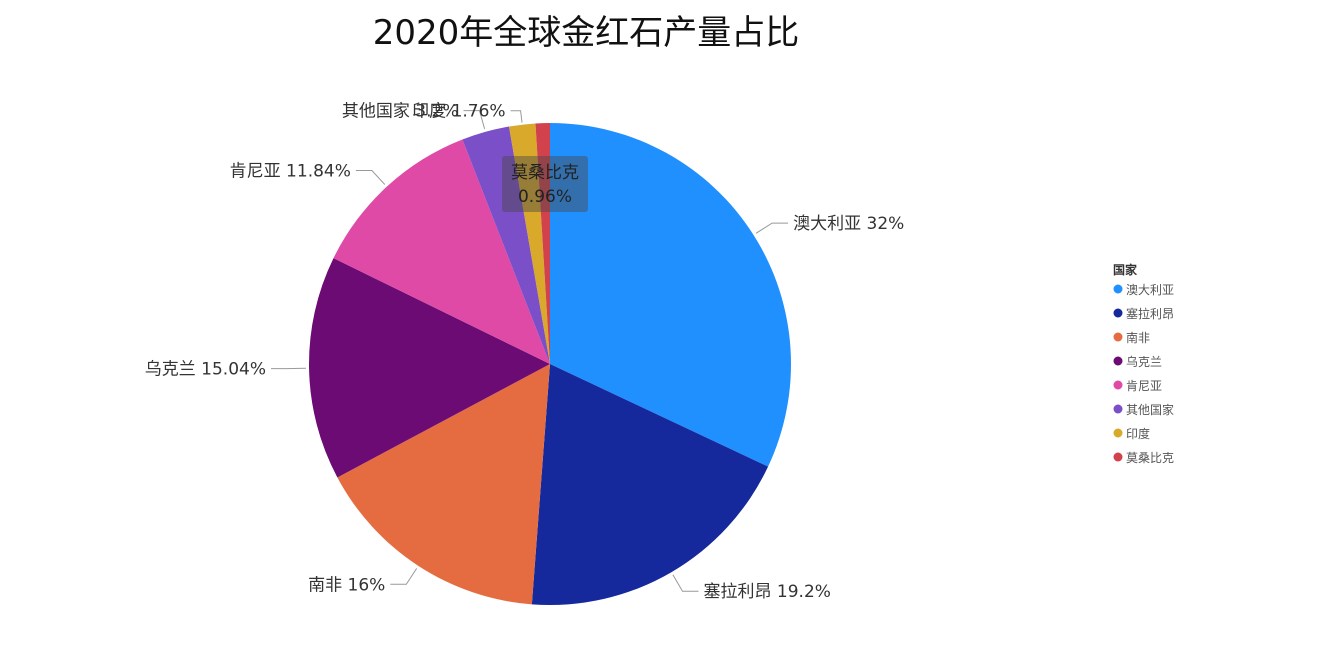  What do you see at coordinates (205, 370) in the screenshot?
I see `callout-label-4: 乌克兰 15.04%` at bounding box center [205, 370].